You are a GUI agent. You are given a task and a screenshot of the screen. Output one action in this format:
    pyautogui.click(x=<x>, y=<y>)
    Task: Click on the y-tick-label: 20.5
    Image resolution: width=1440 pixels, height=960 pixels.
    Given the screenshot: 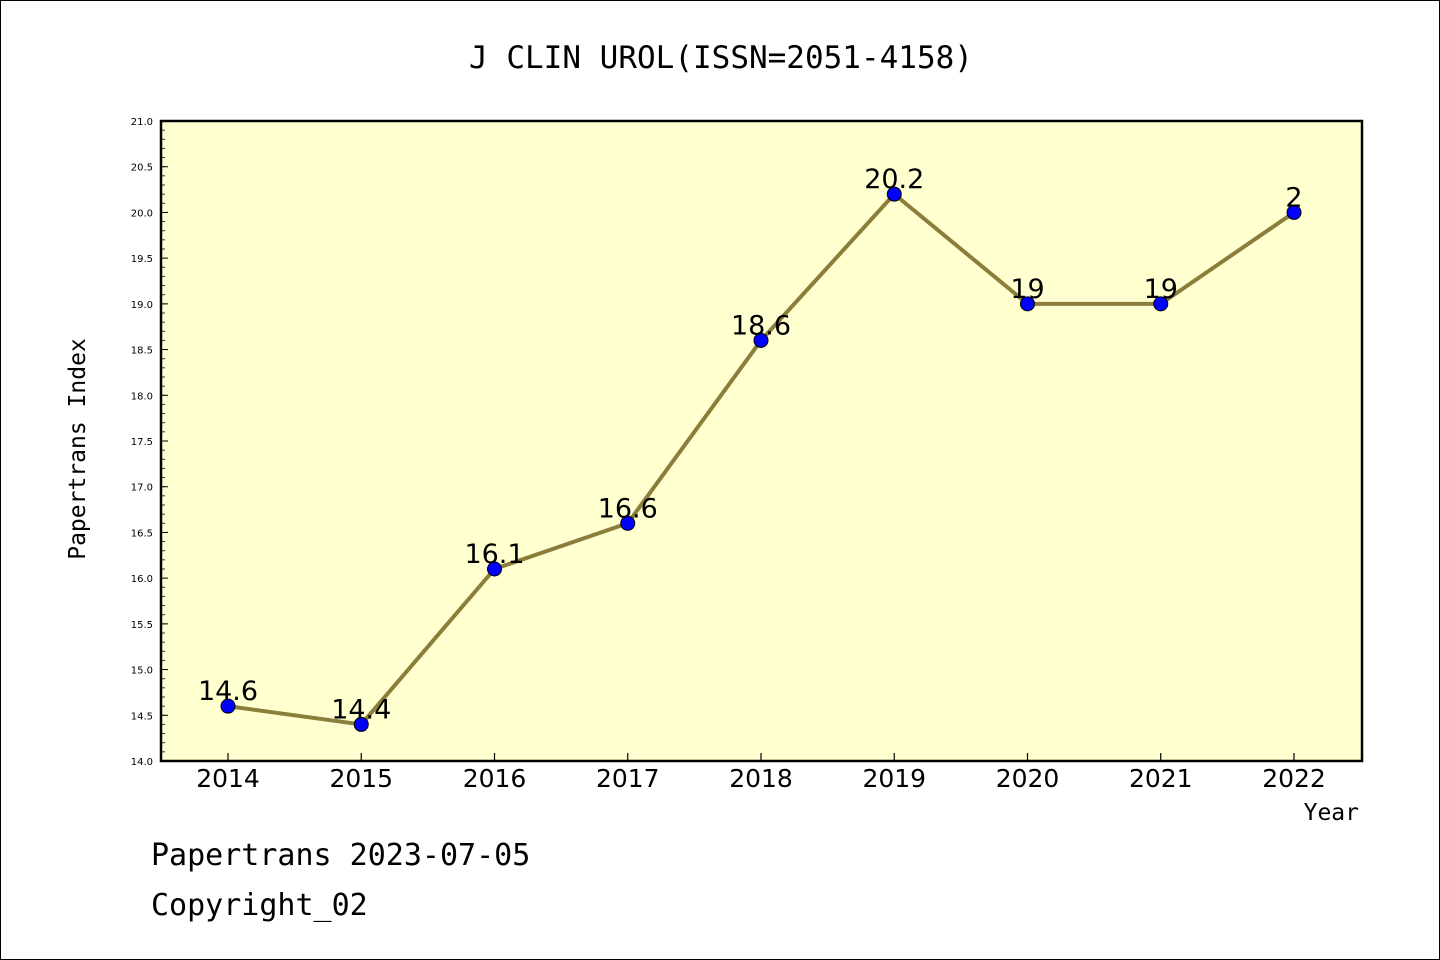 What is the action you would take?
    pyautogui.click(x=142, y=168)
    